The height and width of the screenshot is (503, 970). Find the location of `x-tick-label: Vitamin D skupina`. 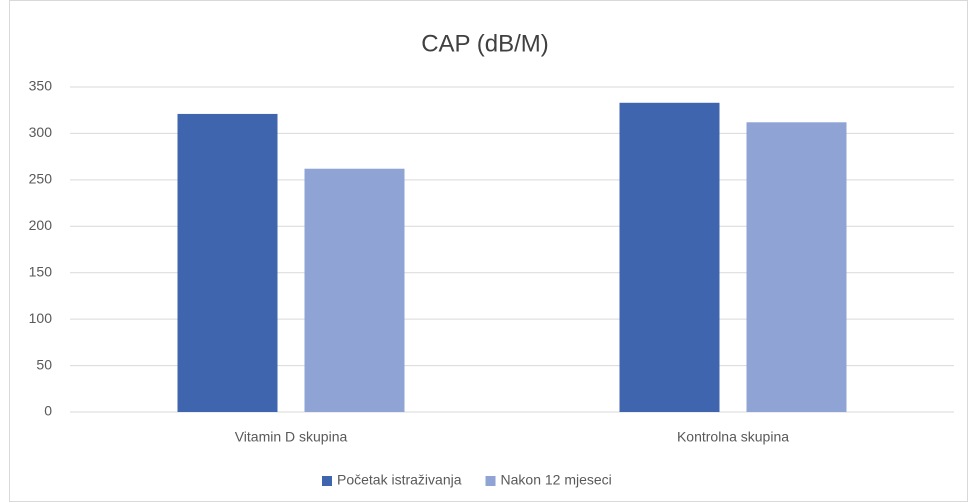

x-tick-label: Vitamin D skupina is located at coordinates (291, 437).